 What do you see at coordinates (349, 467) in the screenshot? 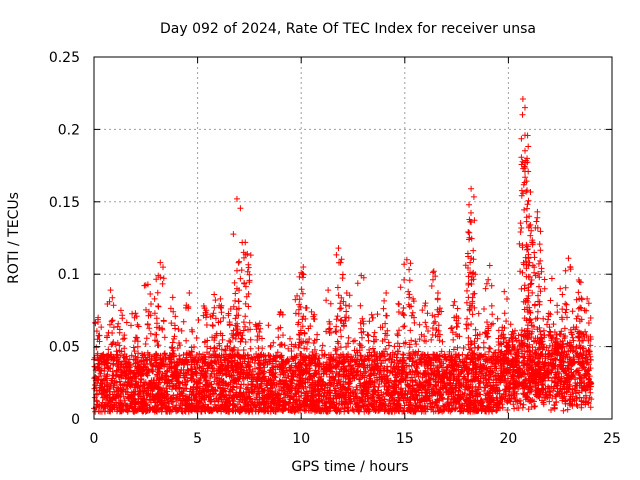
I see `x-axis-label: GPS time / hours` at bounding box center [349, 467].